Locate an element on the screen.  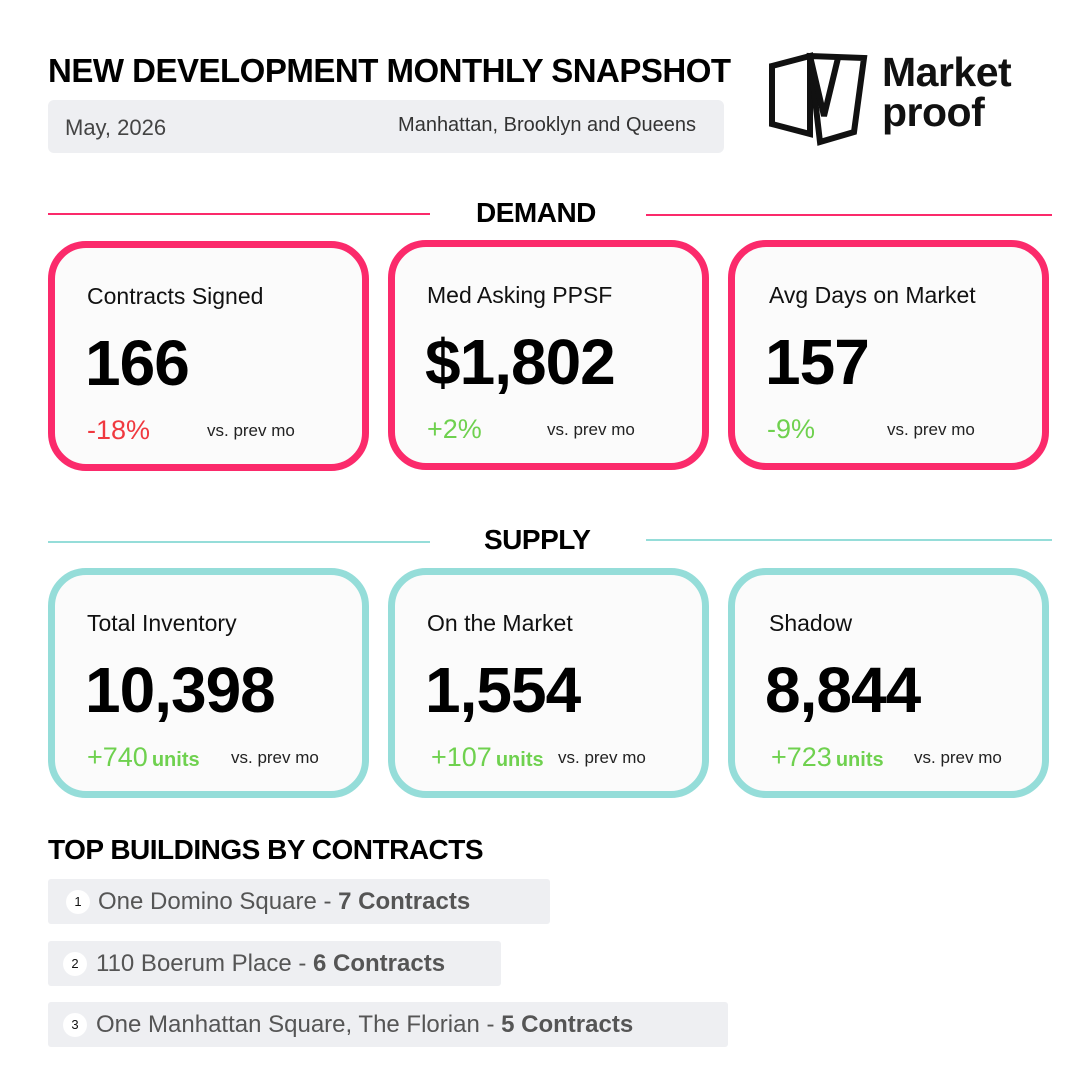
report-region: Manhattan, Brooklyn and Queens is located at coordinates (547, 125).